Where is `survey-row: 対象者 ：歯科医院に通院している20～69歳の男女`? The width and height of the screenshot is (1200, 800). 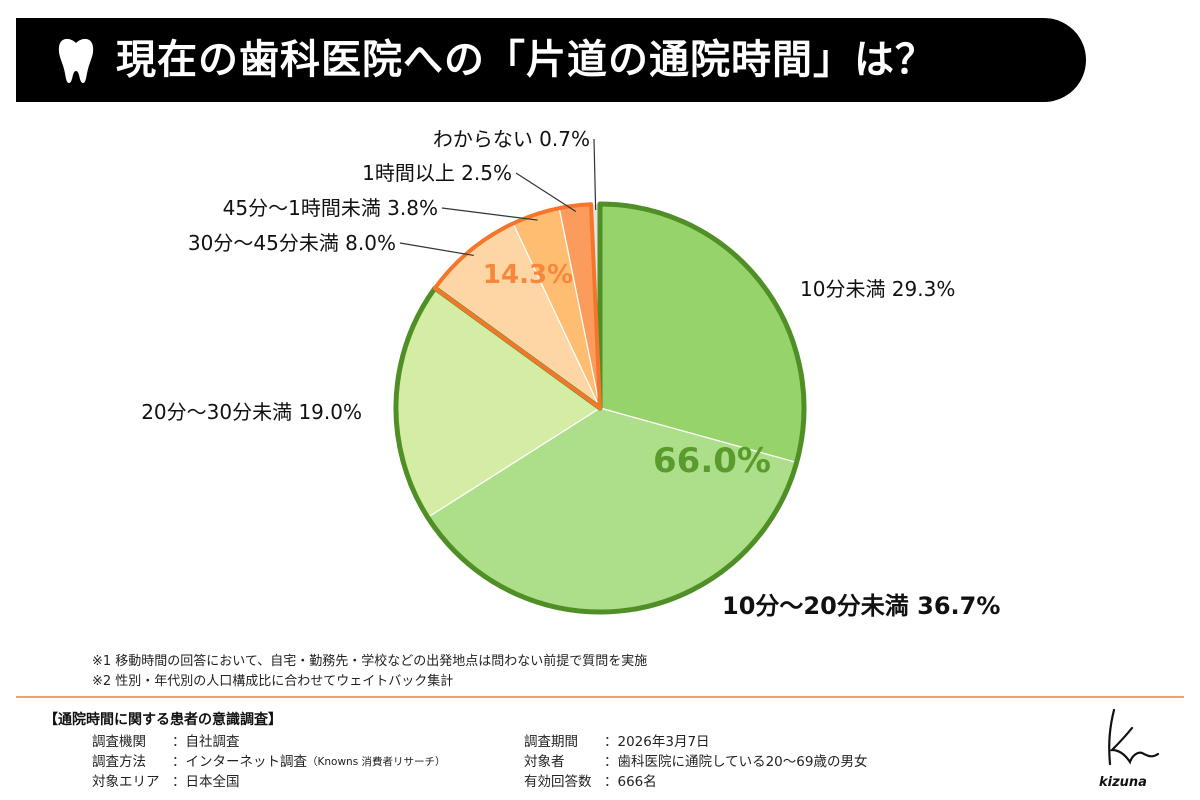 survey-row: 対象者 ：歯科医院に通院している20～69歳の男女 is located at coordinates (695, 762).